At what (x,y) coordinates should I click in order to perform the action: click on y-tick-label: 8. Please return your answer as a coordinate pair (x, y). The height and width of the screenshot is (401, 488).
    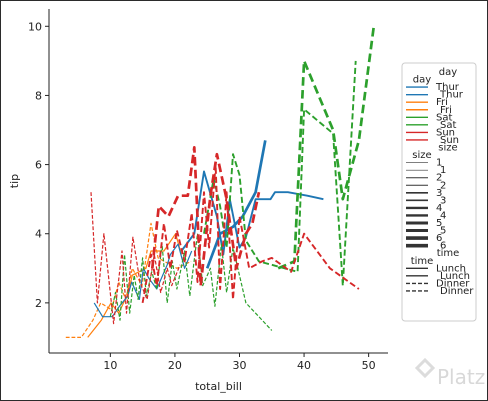
    Looking at the image, I should click on (38, 95).